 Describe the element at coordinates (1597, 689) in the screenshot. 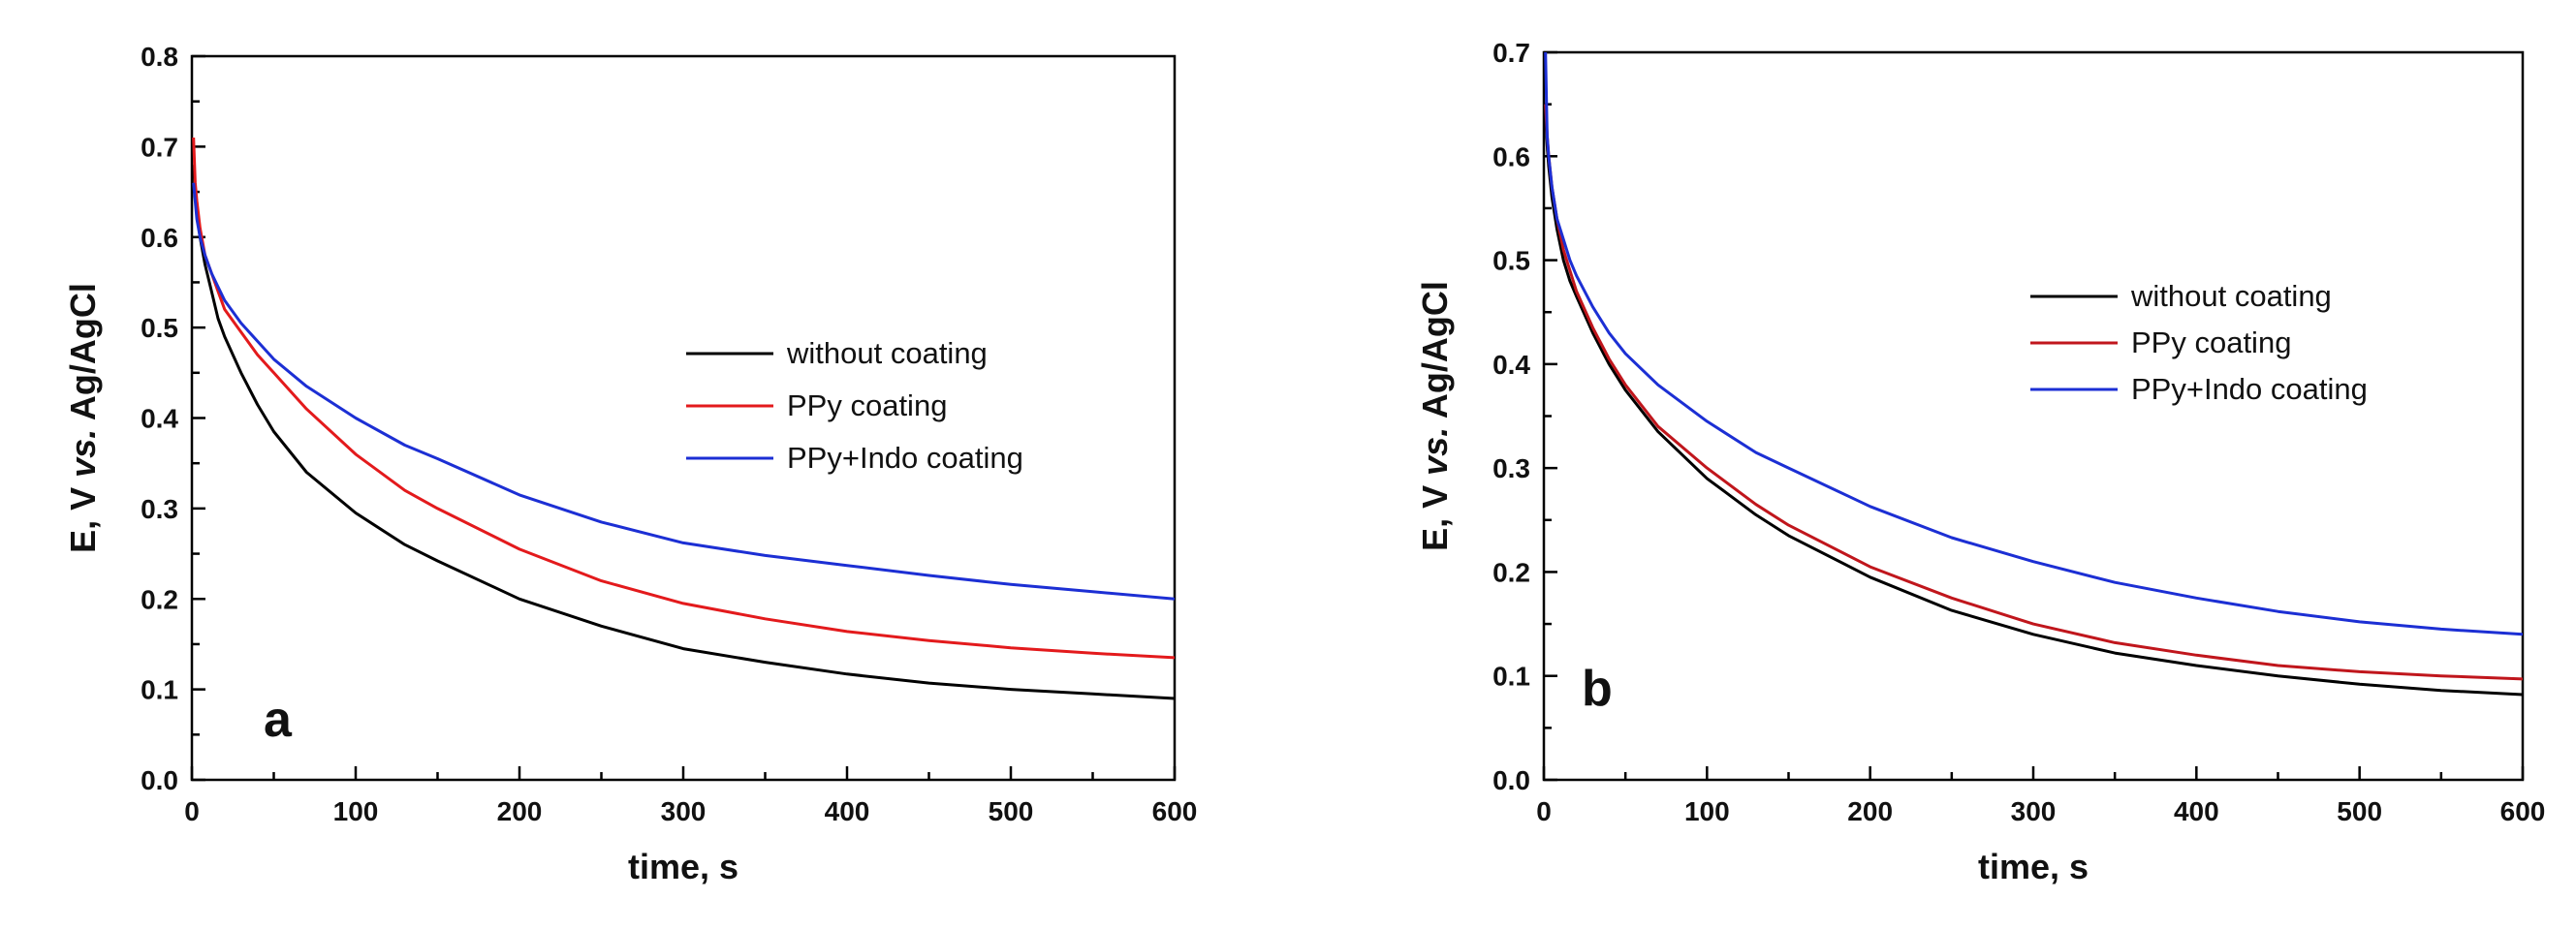

I see `panel-label: b` at that location.